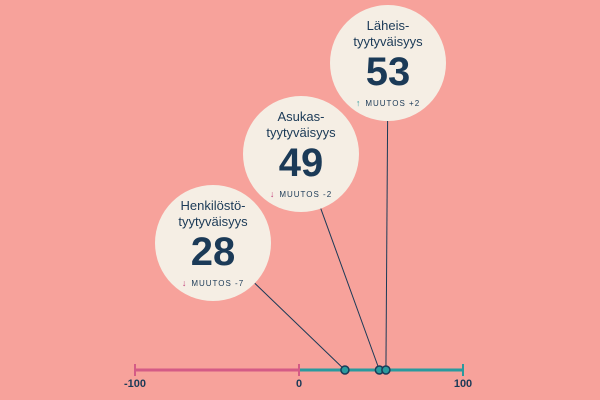 The height and width of the screenshot is (400, 600). I want to click on change-row: ↑ MUUTOS +2, so click(388, 103).